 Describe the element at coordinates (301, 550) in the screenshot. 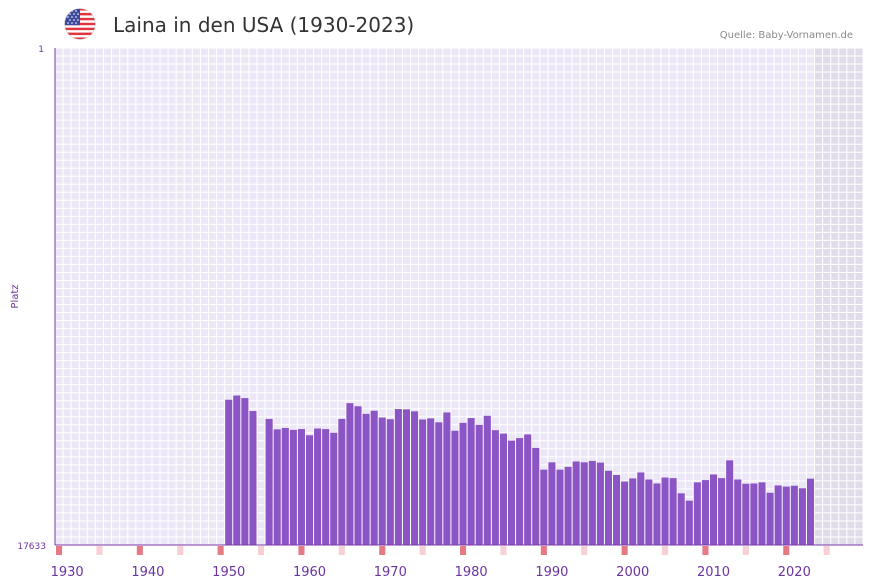

I see `decade-marker-1959` at that location.